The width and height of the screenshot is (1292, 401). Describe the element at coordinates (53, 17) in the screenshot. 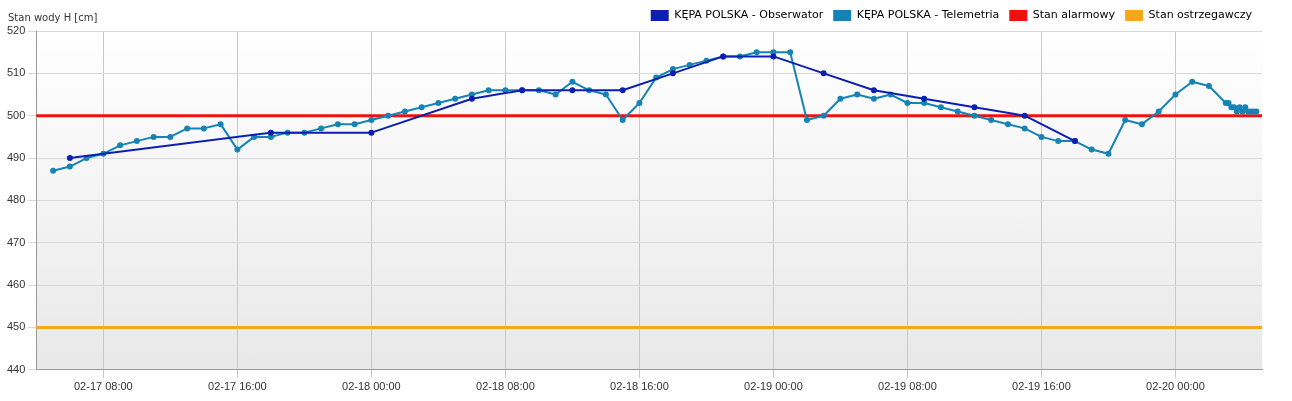

I see `y-axis-title: Stan wody H [cm]` at that location.